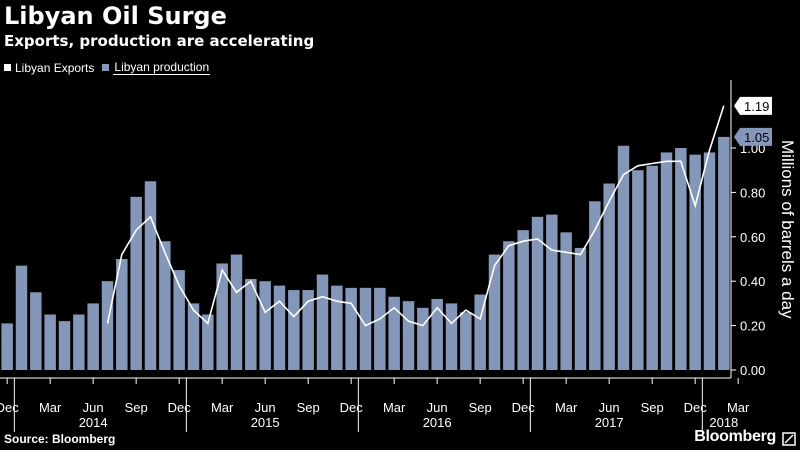 The width and height of the screenshot is (800, 450). I want to click on legend-swatch-exports, so click(7, 67).